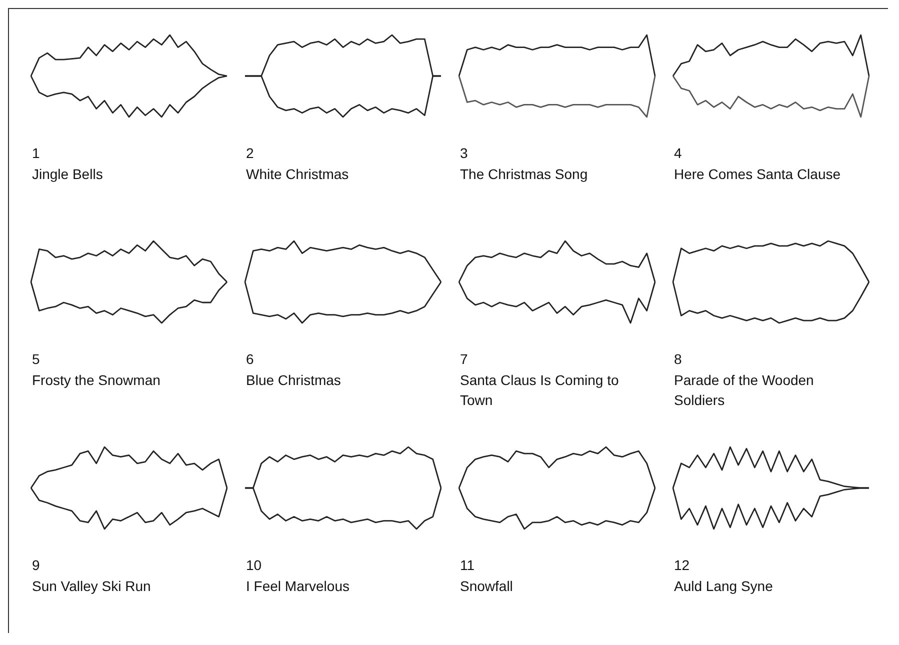  I want to click on text: I Feel Marvelous, so click(298, 586).